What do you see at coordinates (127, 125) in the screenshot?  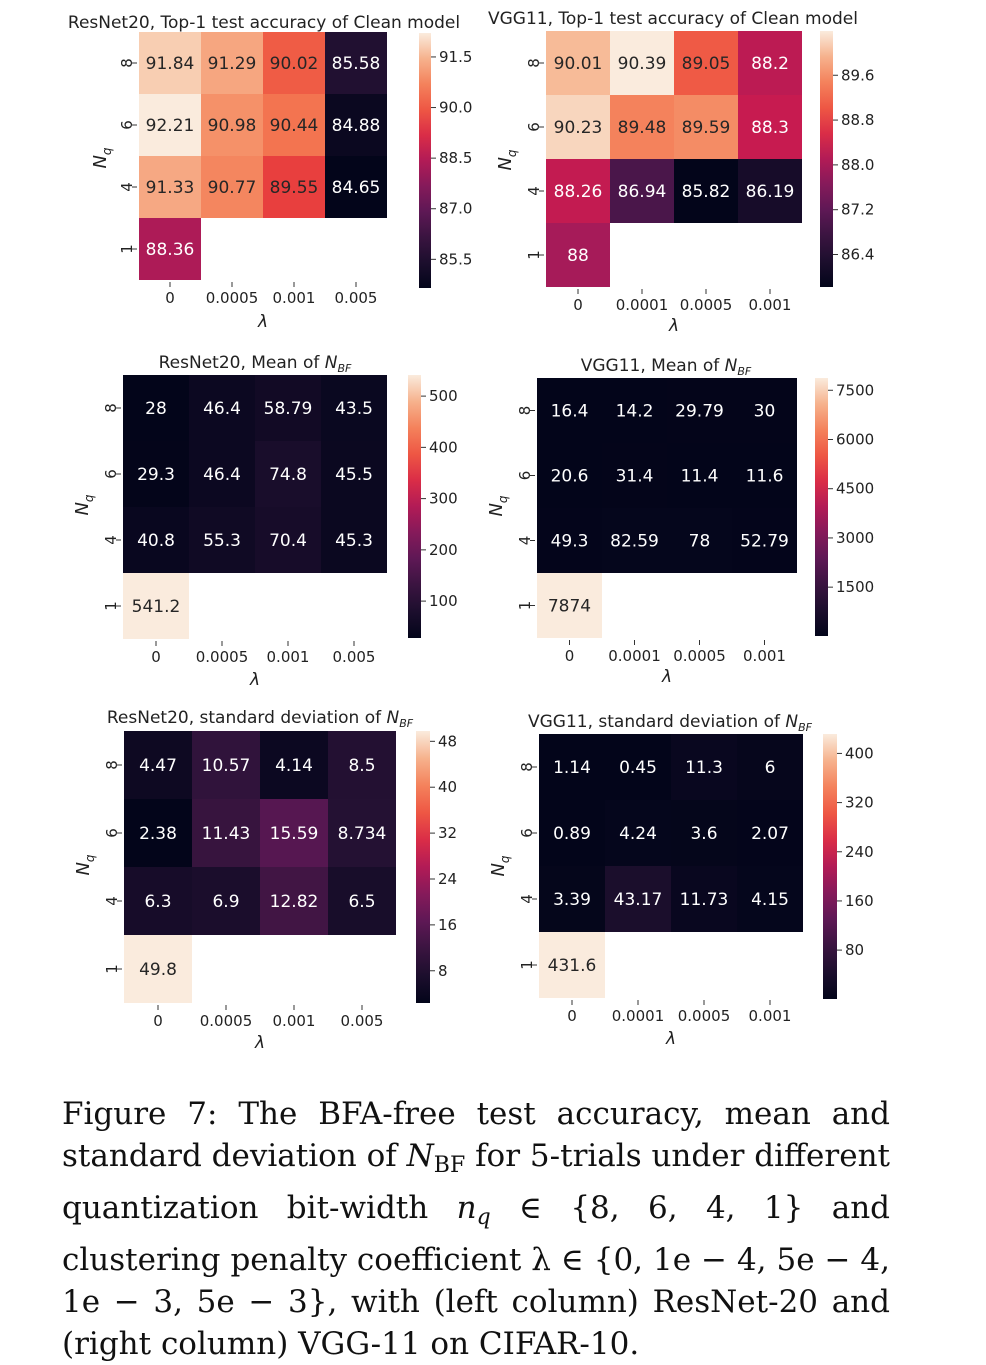 I see `y-tick-label: 6` at bounding box center [127, 125].